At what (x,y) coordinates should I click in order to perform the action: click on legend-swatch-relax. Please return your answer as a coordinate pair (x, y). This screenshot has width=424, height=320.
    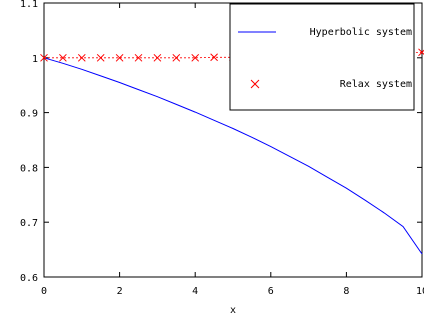
    Looking at the image, I should click on (255, 84).